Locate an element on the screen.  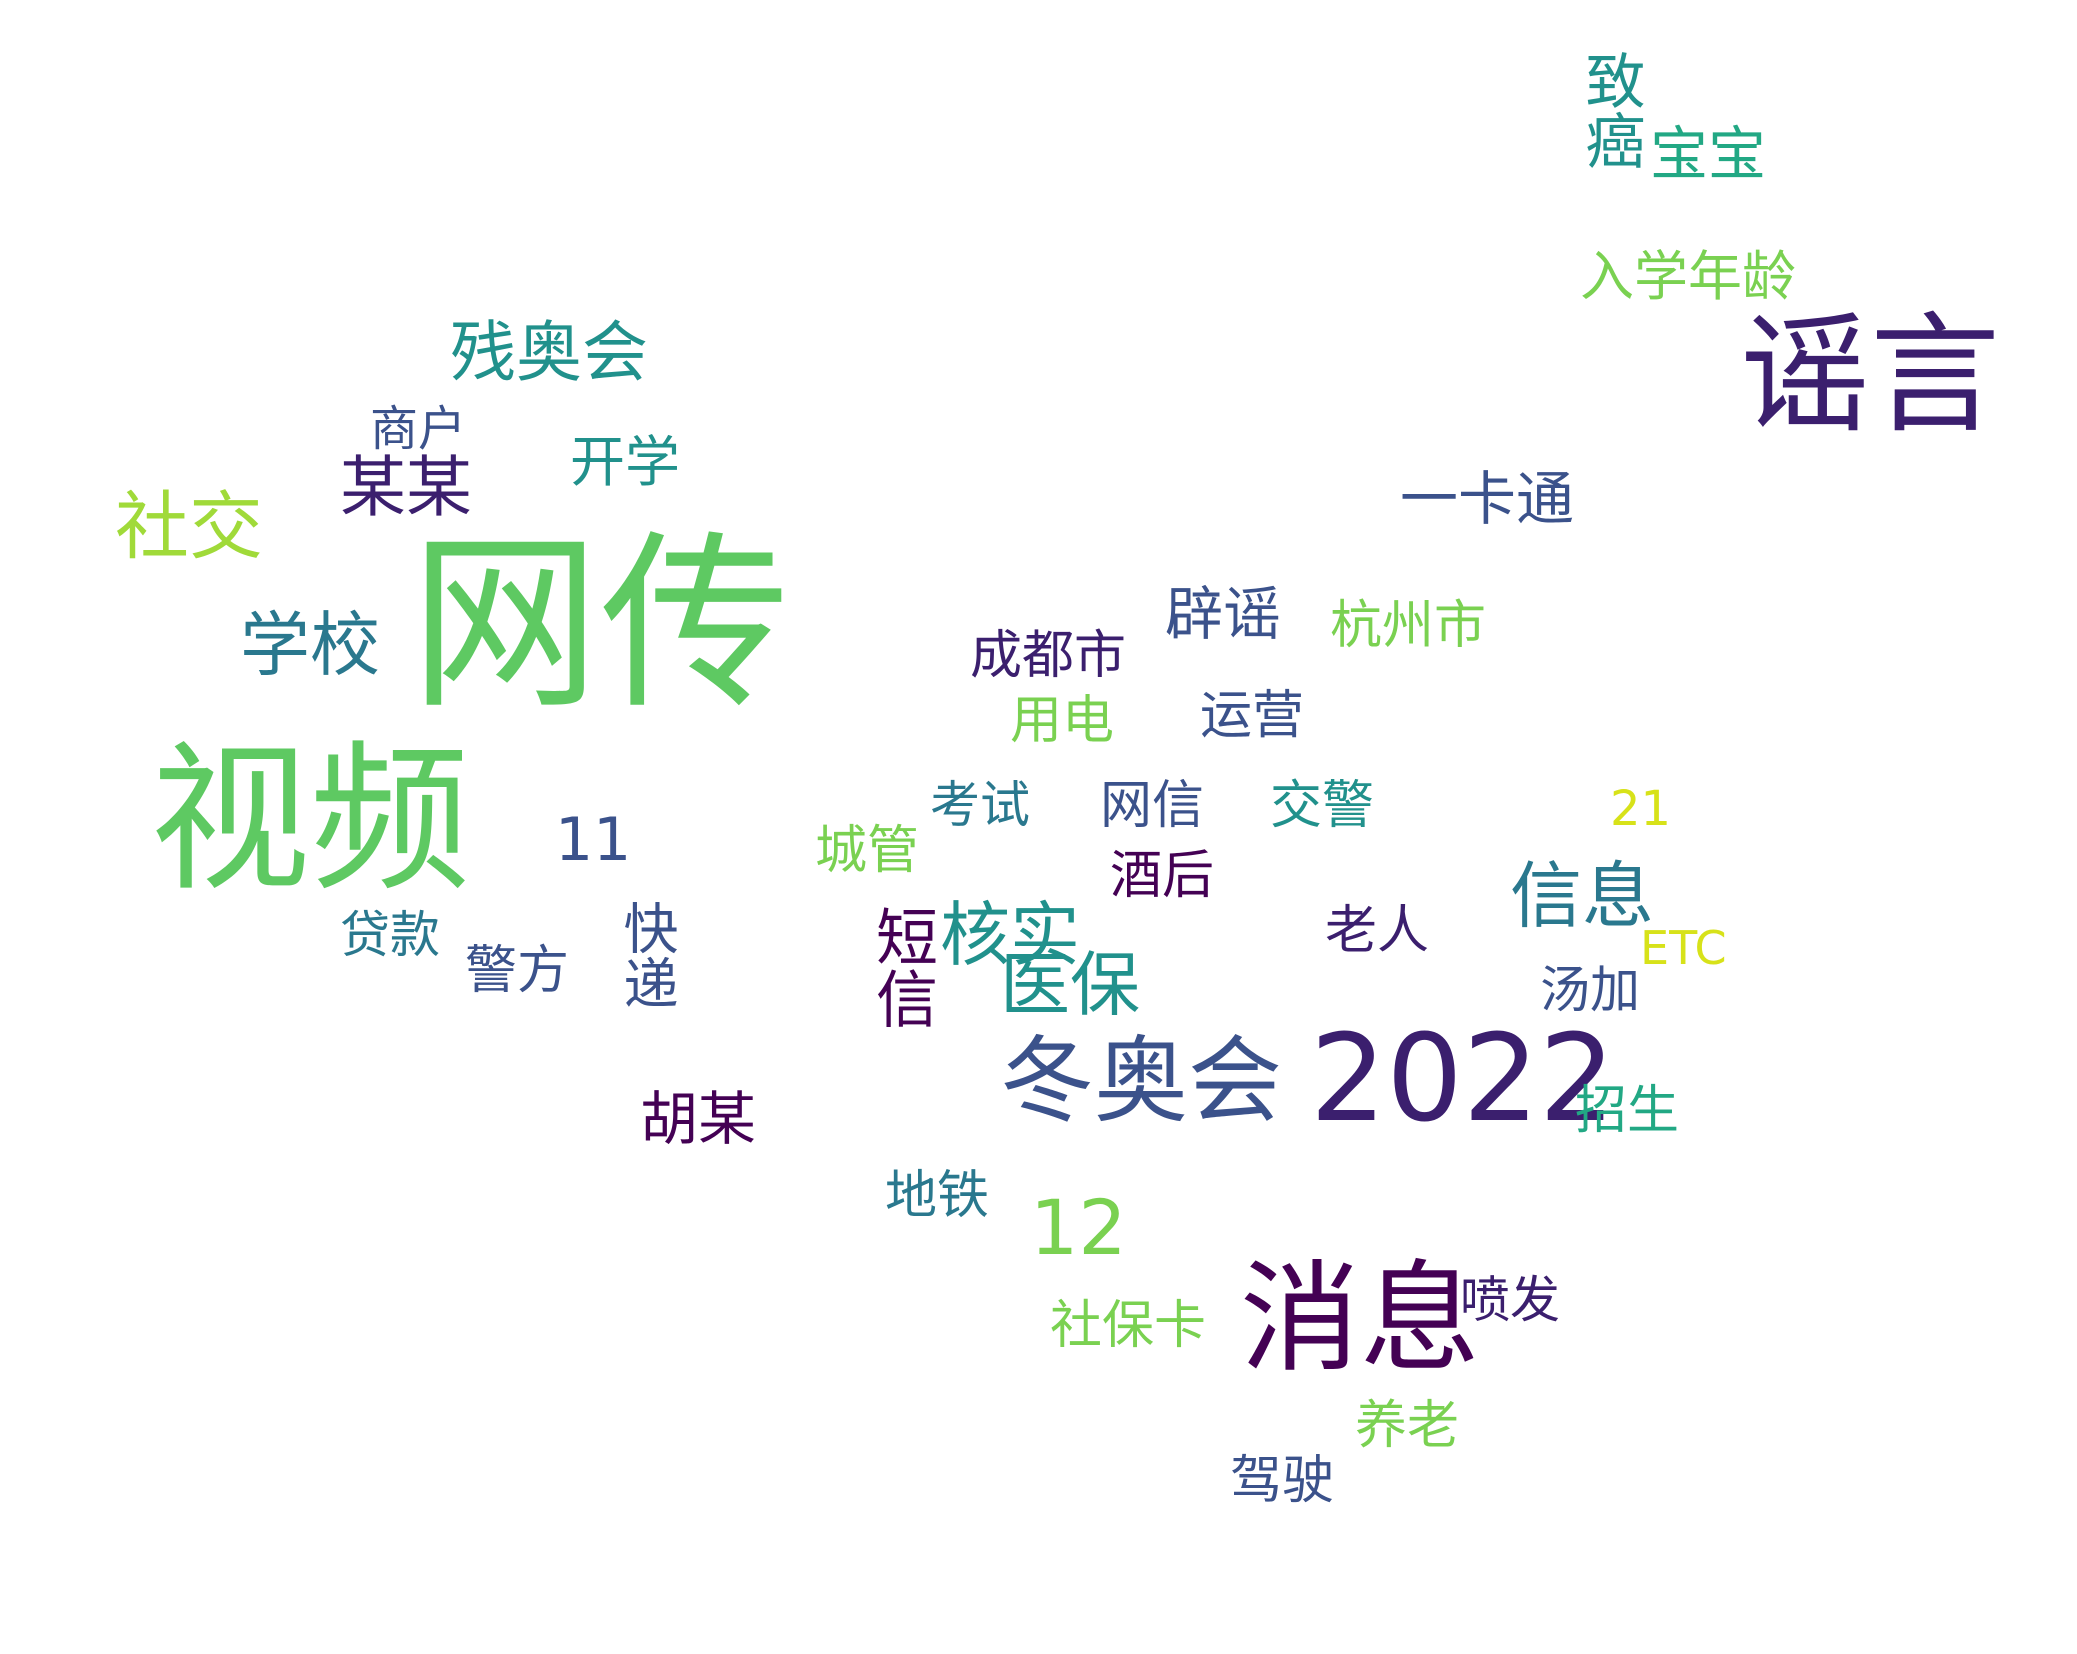
cloud-word: 交警 is located at coordinates (1322, 806).